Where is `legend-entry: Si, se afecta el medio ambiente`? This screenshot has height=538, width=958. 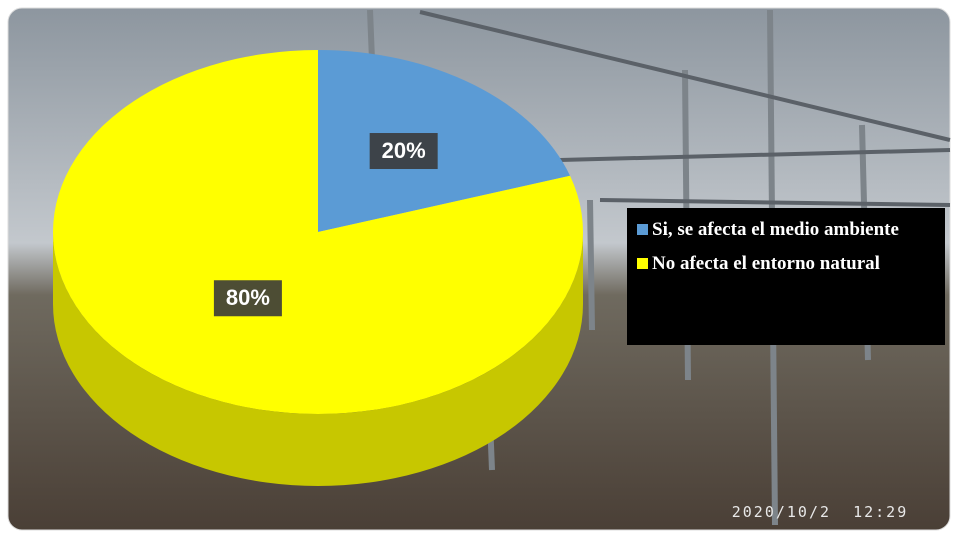
legend-entry: Si, se afecta el medio ambiente is located at coordinates (791, 229).